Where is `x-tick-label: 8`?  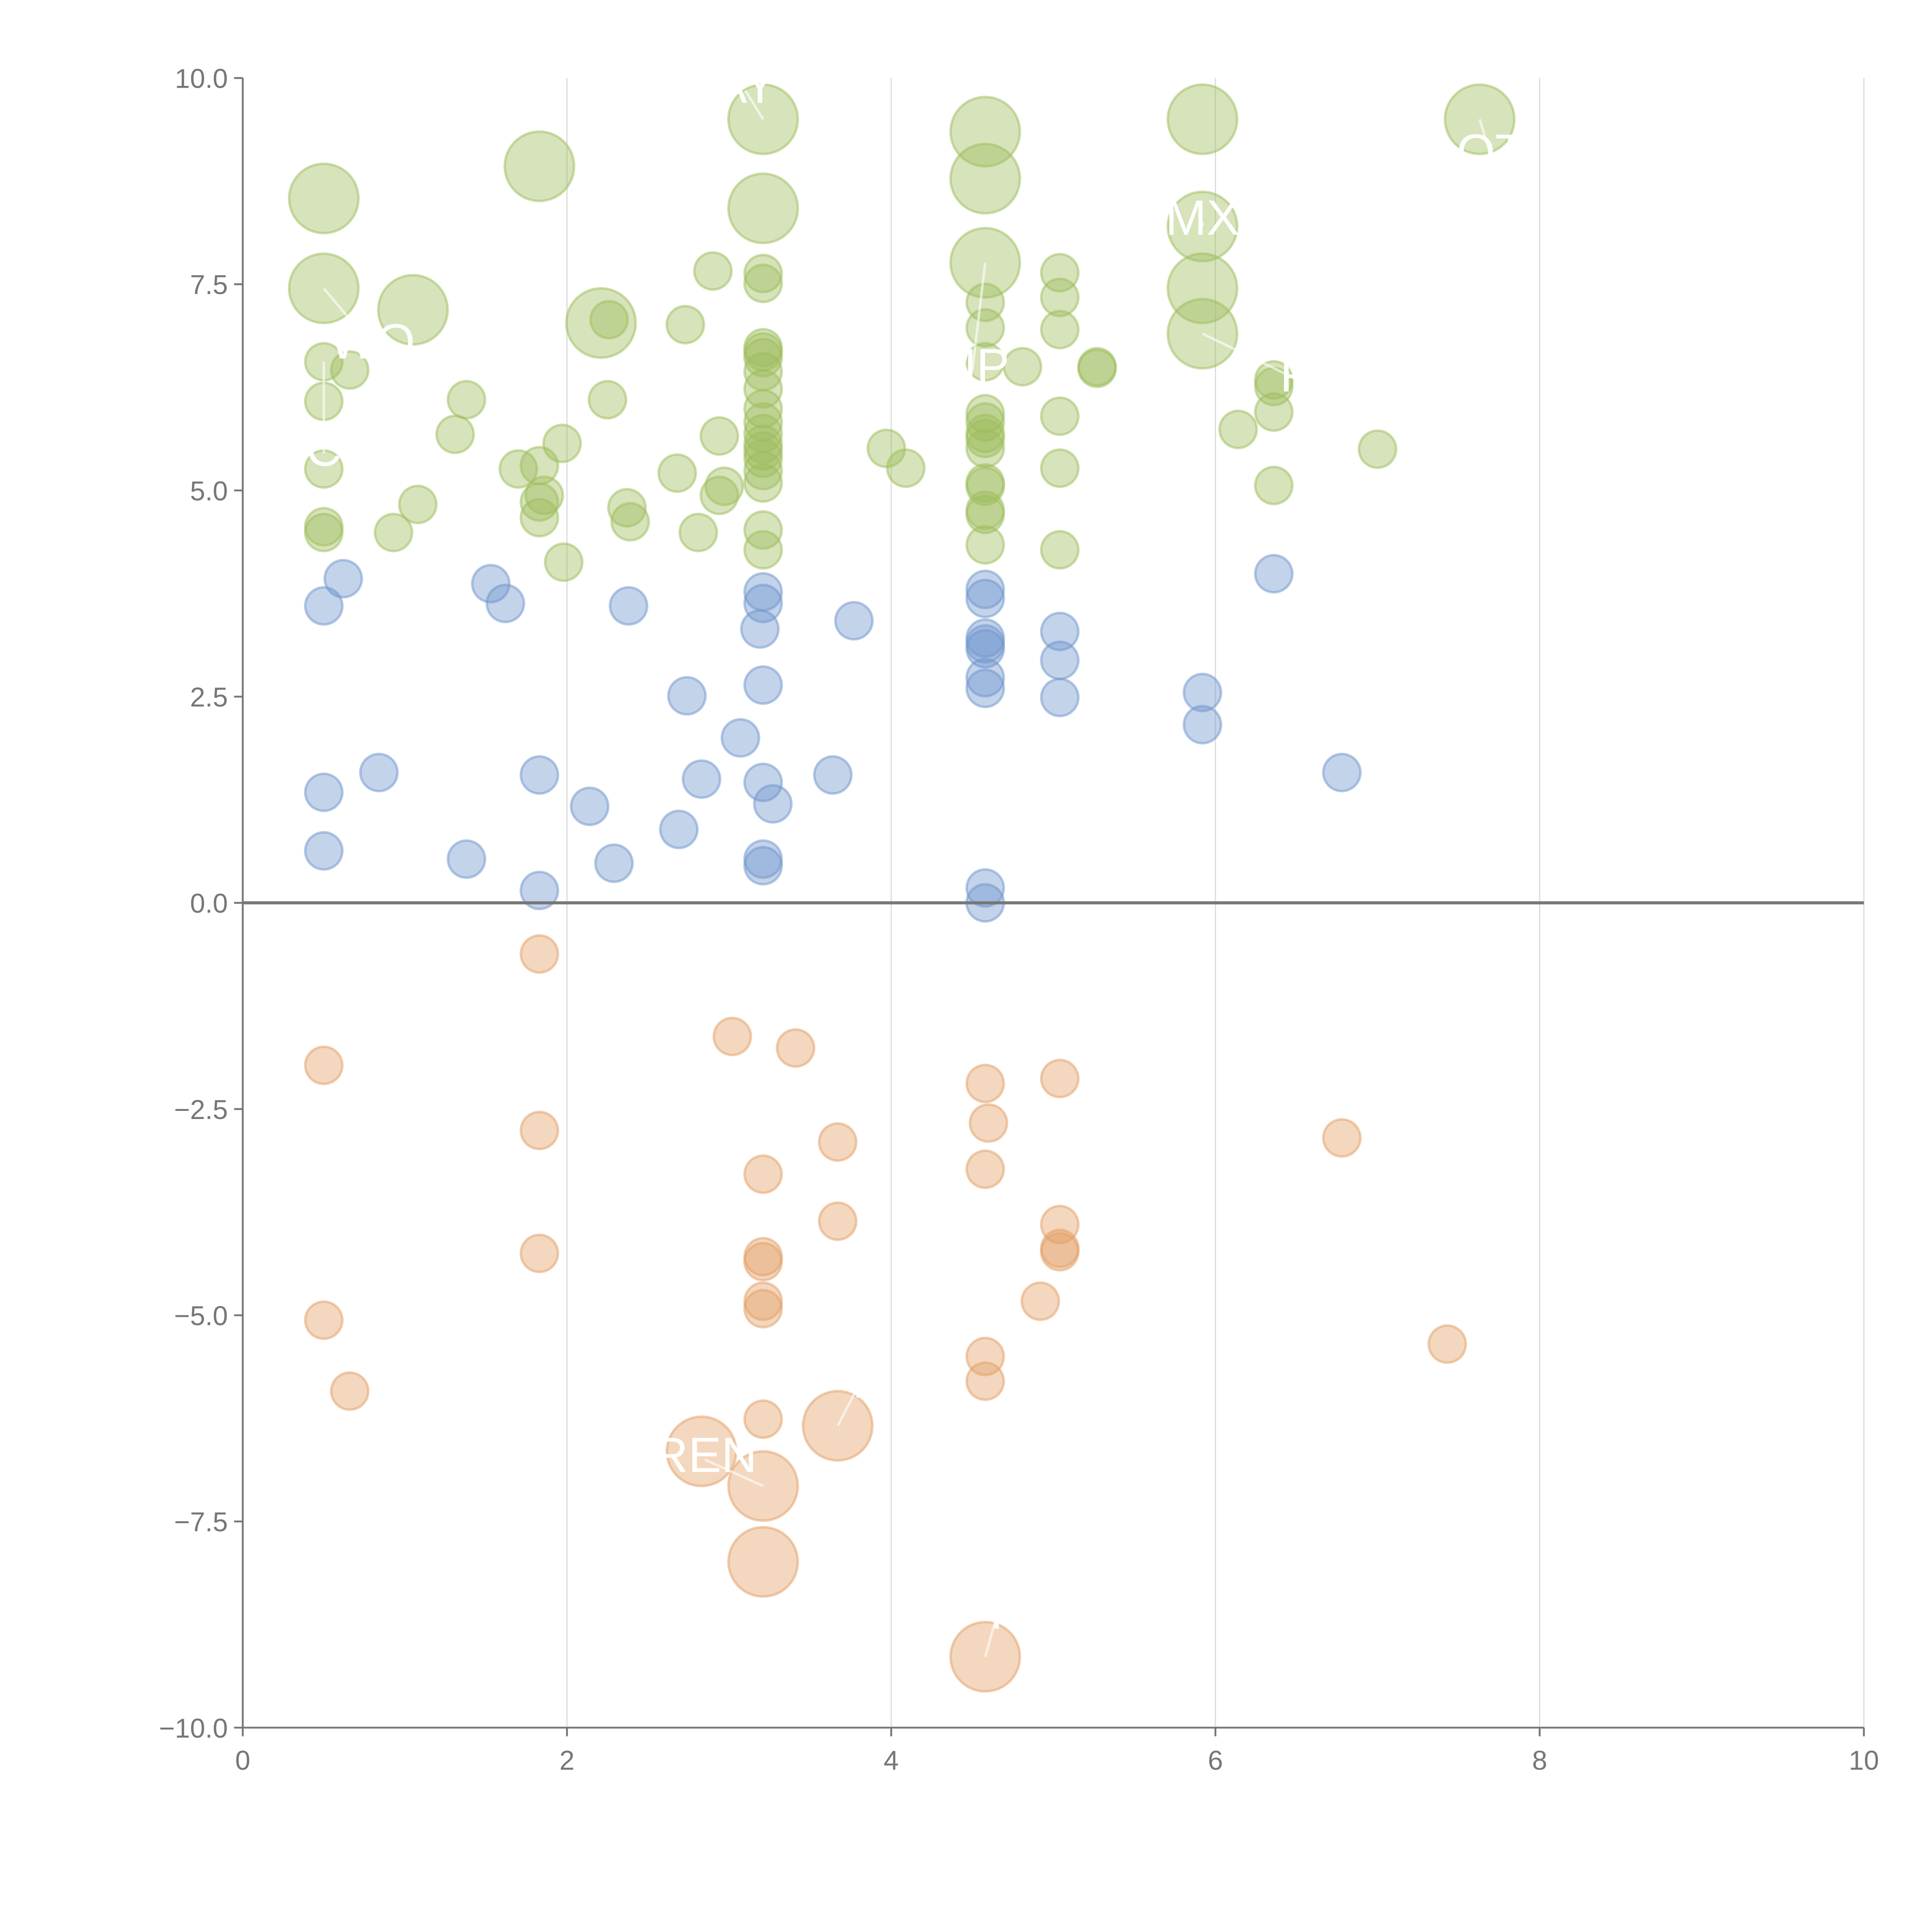
x-tick-label: 8 is located at coordinates (1540, 1760).